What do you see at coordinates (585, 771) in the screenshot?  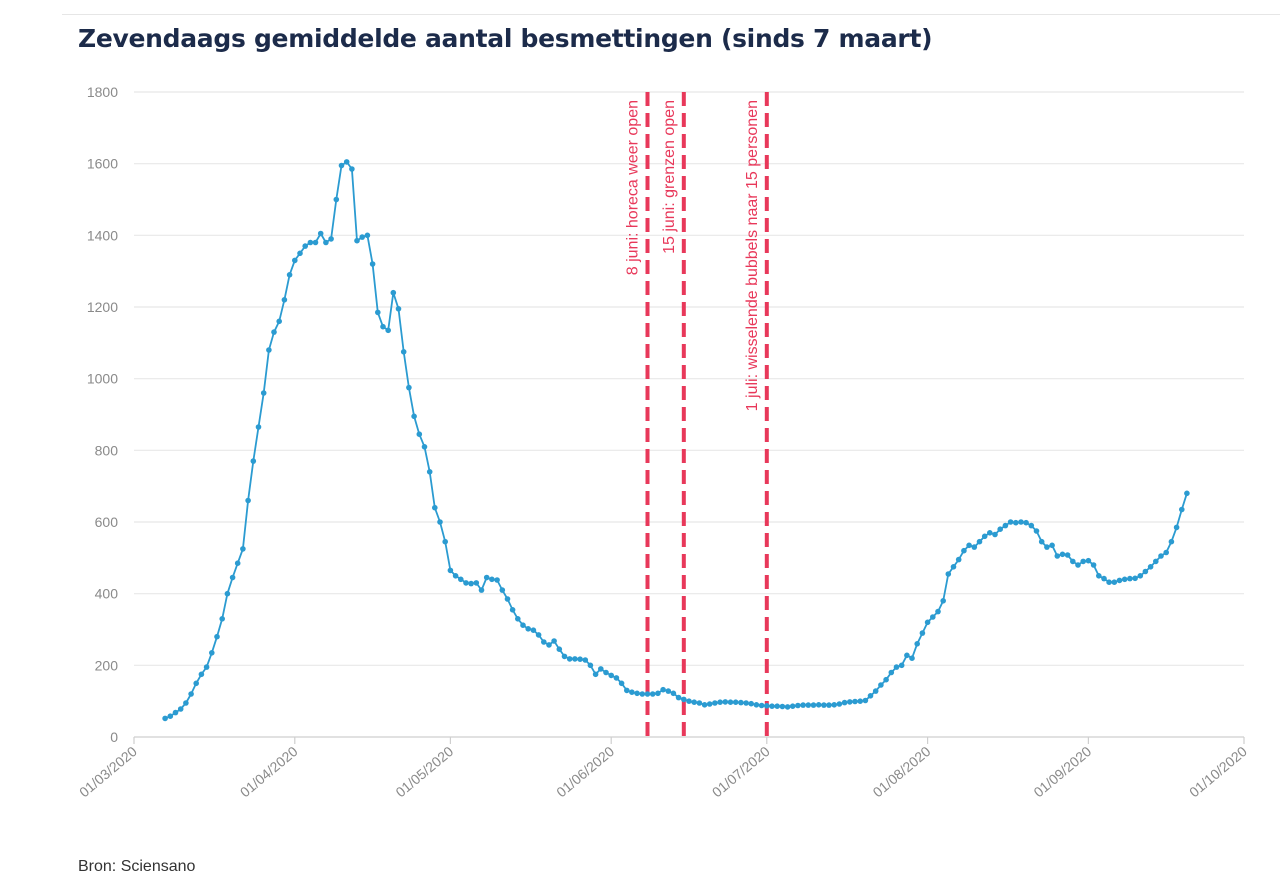 I see `x-tick-label: 01/06/2020` at bounding box center [585, 771].